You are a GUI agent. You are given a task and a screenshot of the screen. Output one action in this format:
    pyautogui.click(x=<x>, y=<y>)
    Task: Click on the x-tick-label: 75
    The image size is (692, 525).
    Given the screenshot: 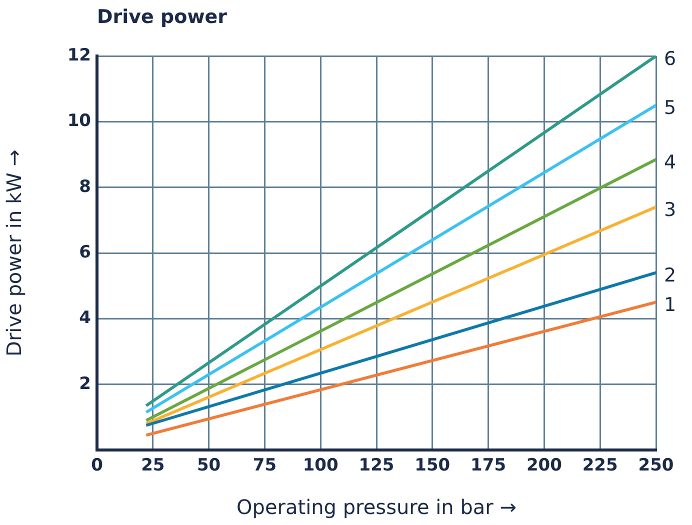 What is the action you would take?
    pyautogui.click(x=264, y=466)
    